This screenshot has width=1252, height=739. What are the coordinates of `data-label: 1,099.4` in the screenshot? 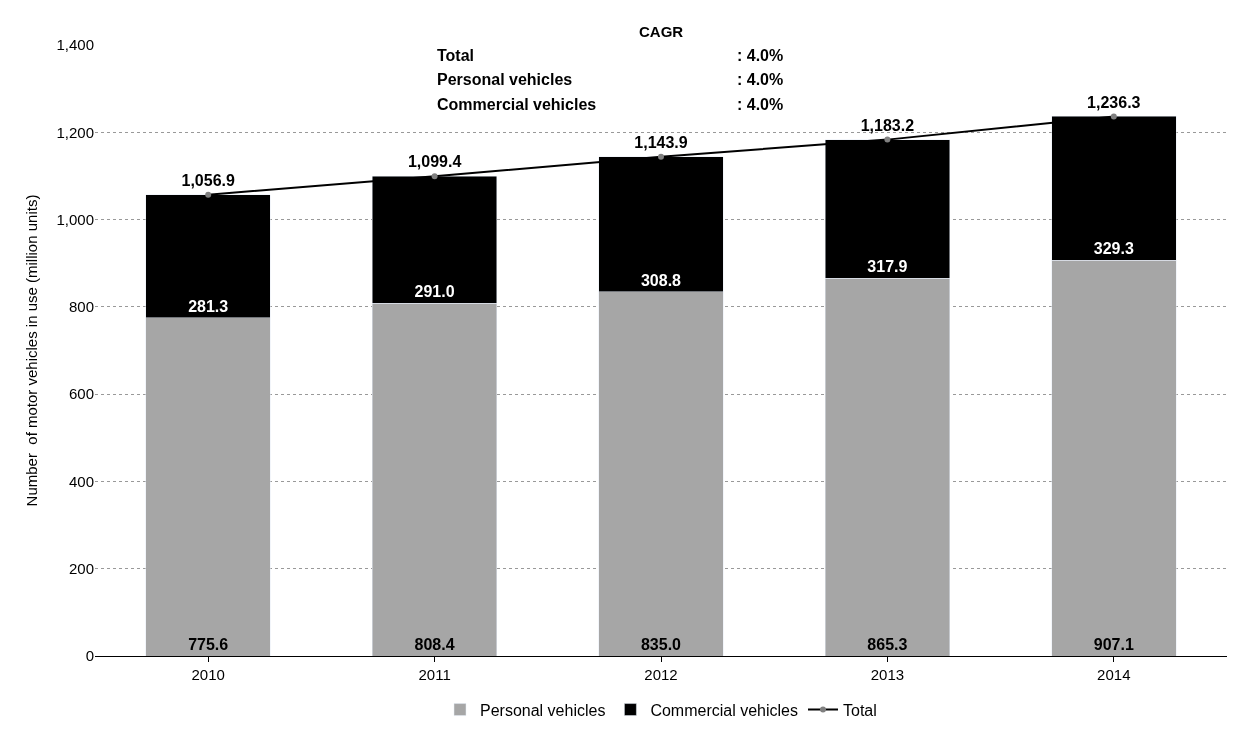 It's located at (434, 162).